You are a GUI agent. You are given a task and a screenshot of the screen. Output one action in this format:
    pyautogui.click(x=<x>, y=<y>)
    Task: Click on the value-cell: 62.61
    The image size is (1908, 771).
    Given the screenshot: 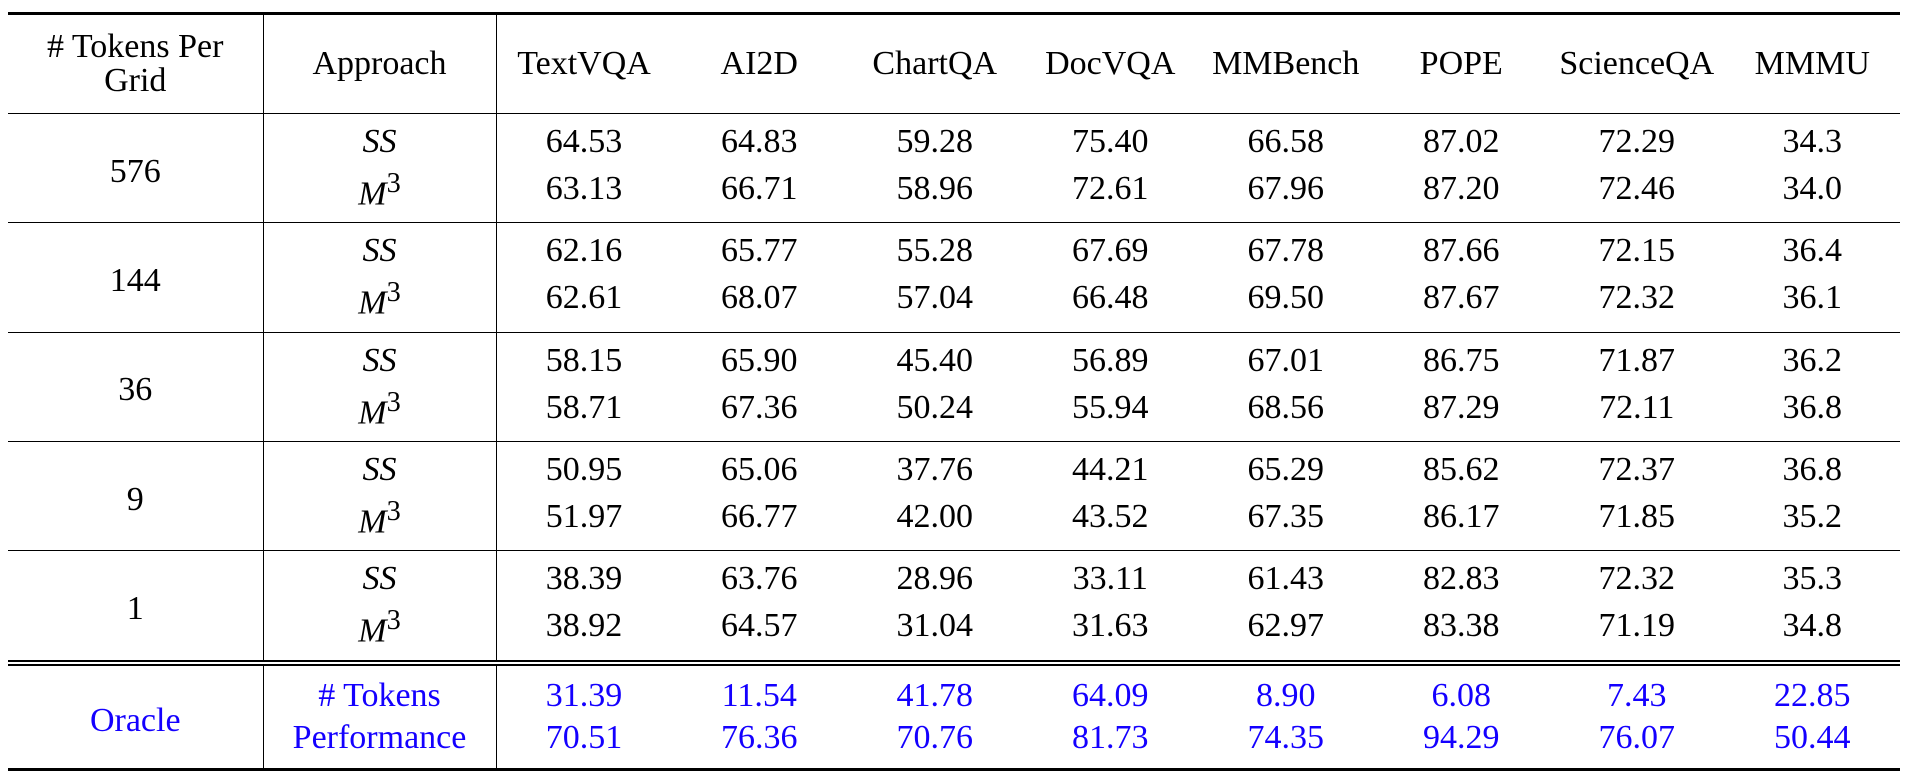 What is the action you would take?
    pyautogui.click(x=584, y=302)
    